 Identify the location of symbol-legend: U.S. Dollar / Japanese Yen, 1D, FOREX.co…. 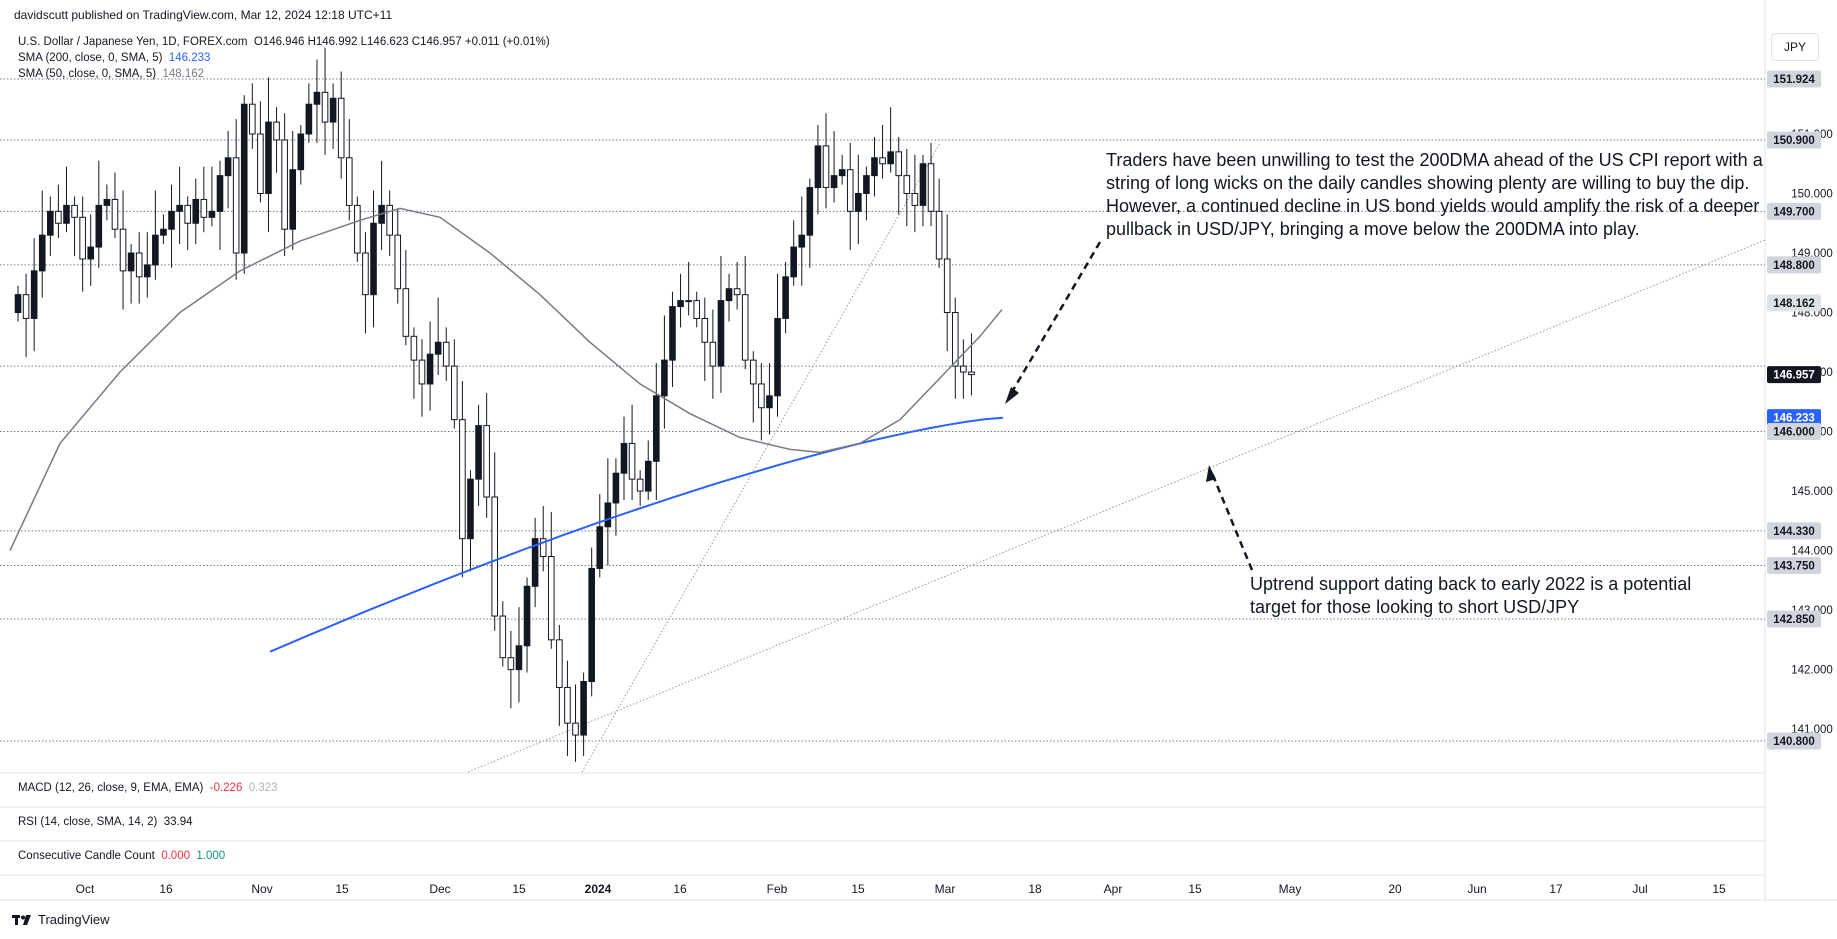
(284, 42).